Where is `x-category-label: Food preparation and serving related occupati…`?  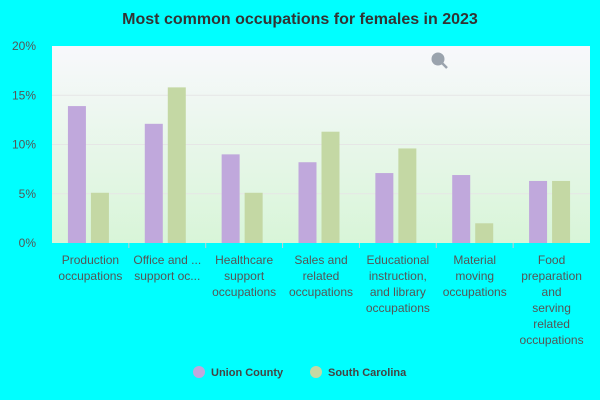
x-category-label: Food preparation and serving related occupati… is located at coordinates (552, 300).